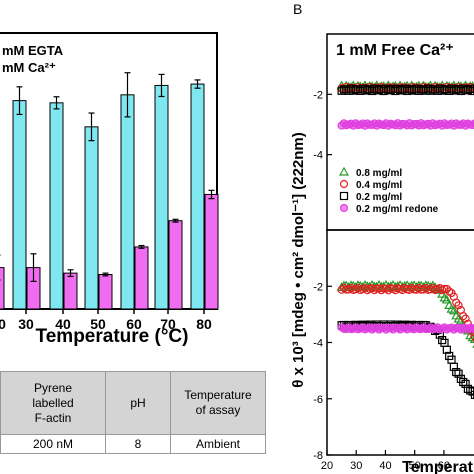  What do you see at coordinates (29, 67) in the screenshot?
I see `bar-legend-entry-ca: mM Ca²⁺` at bounding box center [29, 67].